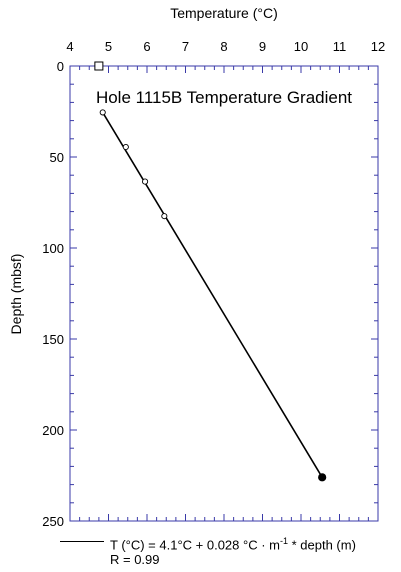 This screenshot has height=572, width=401. What do you see at coordinates (53, 248) in the screenshot?
I see `y-tick-label: 100` at bounding box center [53, 248].